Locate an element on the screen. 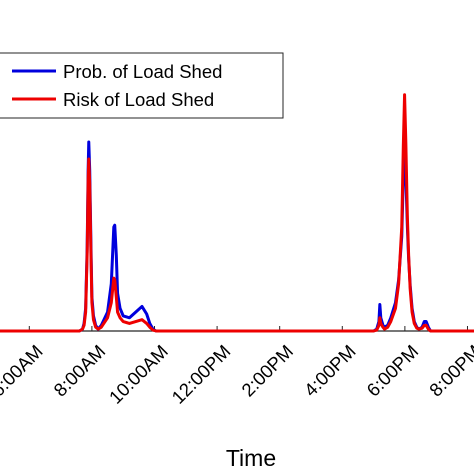 The width and height of the screenshot is (474, 474). legend-label-prob: Prob. of Load Shed is located at coordinates (142, 71).